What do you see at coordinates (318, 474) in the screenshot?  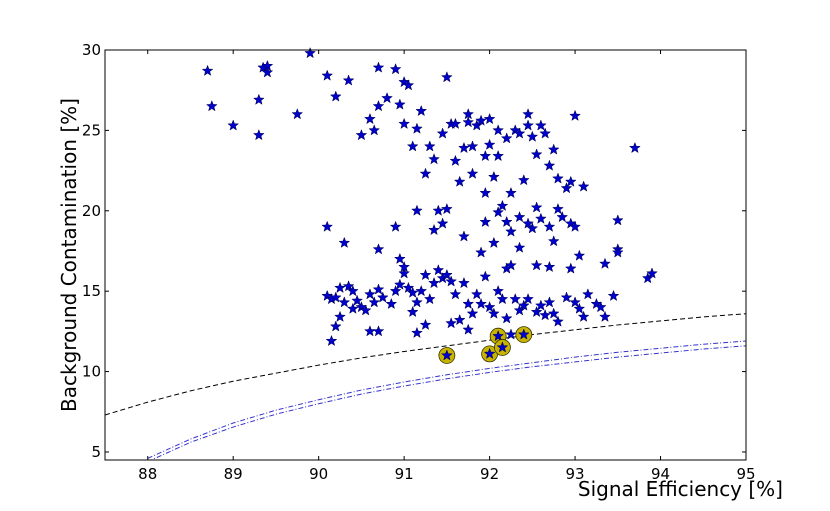 I see `x-tick-label: 90` at bounding box center [318, 474].